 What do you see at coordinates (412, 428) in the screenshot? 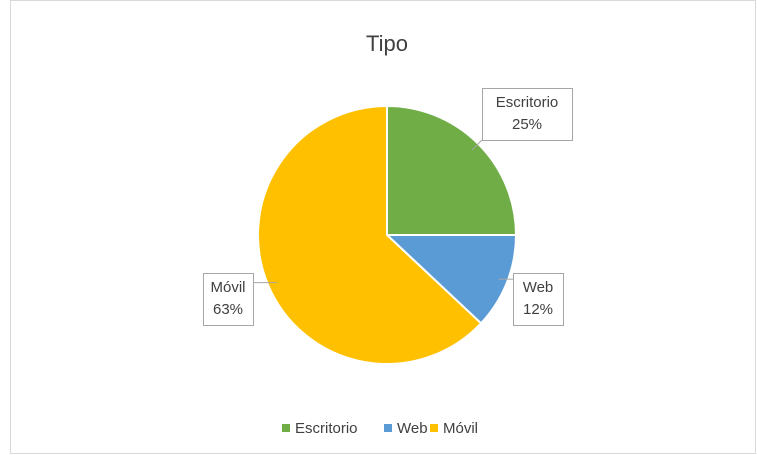
I see `legend-label: Web` at bounding box center [412, 428].